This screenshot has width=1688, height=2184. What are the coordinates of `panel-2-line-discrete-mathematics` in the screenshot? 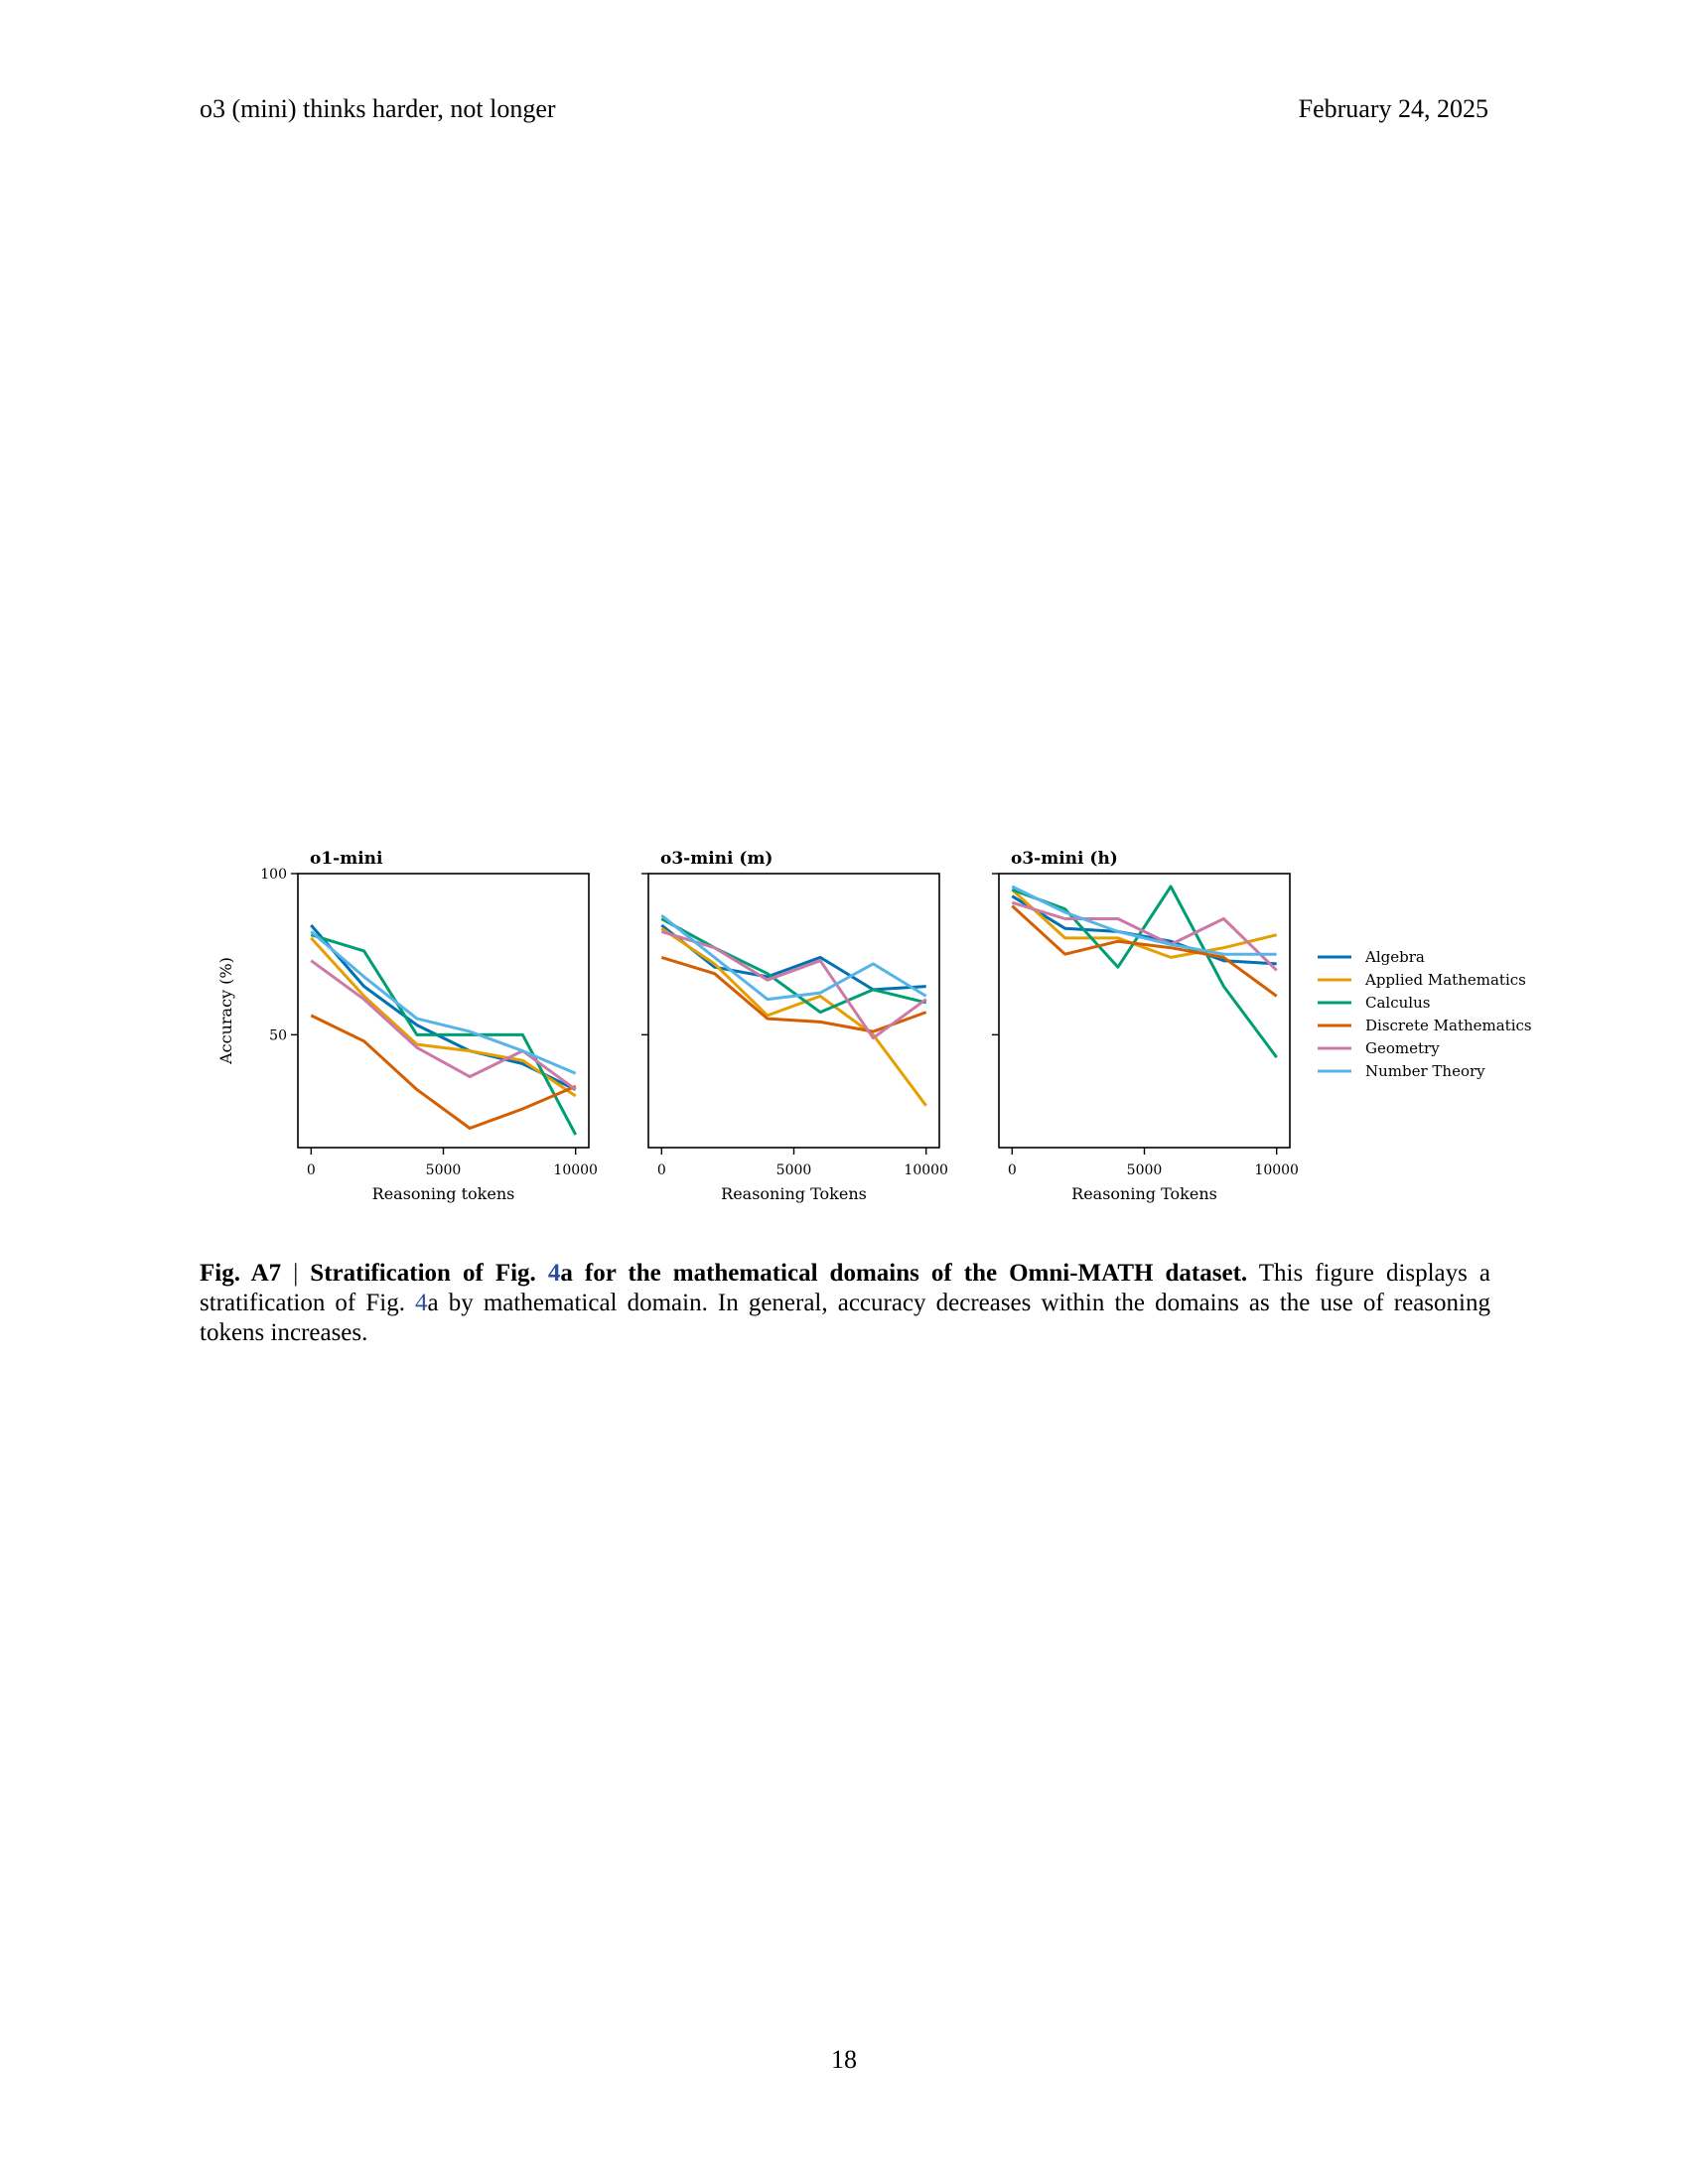 It's located at (793, 994).